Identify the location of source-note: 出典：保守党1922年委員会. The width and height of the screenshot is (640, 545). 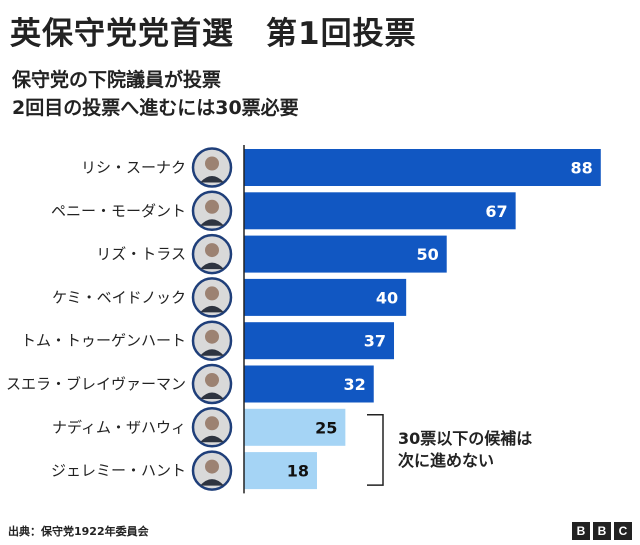
(78, 531).